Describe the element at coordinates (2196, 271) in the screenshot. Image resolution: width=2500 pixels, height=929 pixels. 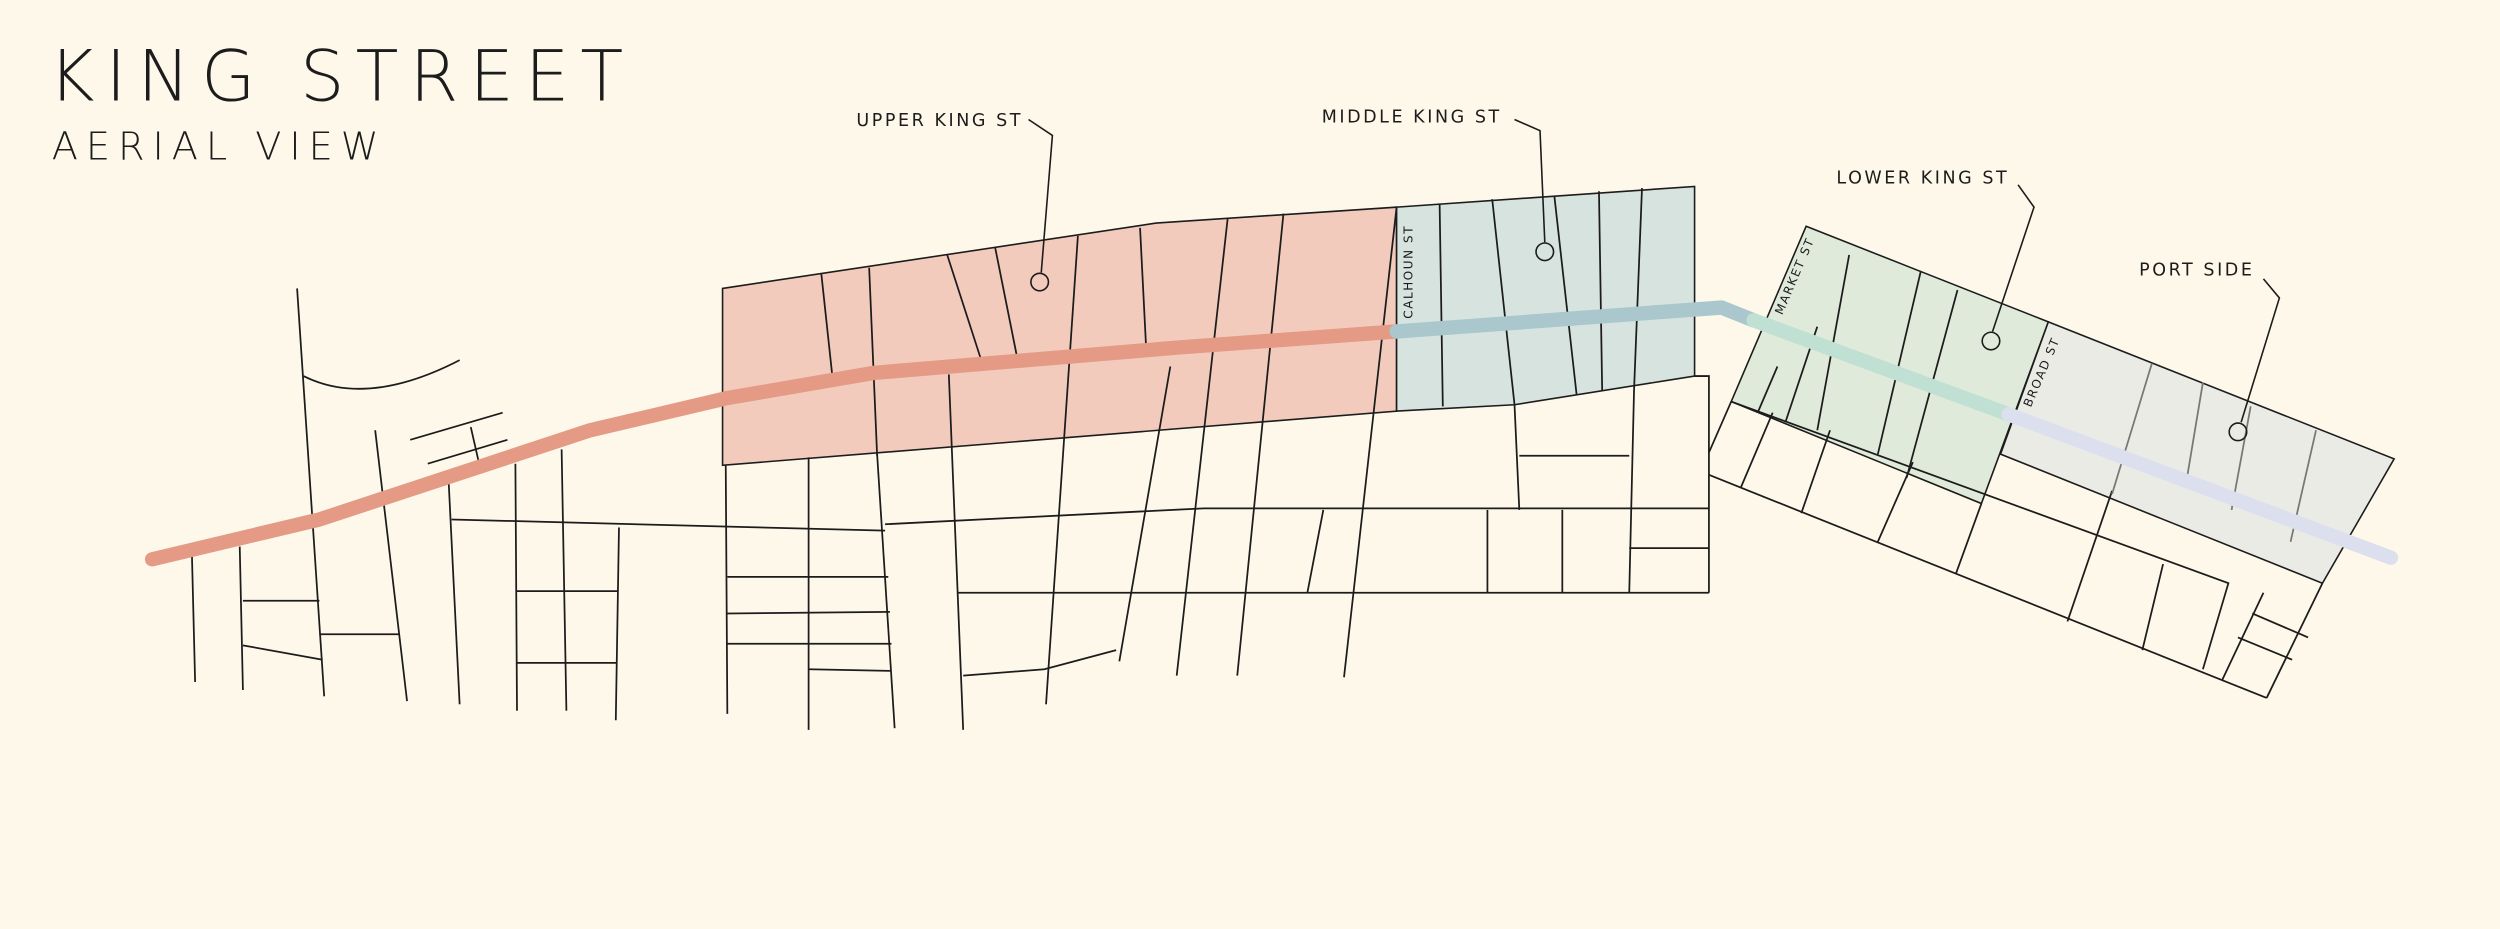
I see `district-label: PORT SIDE` at that location.